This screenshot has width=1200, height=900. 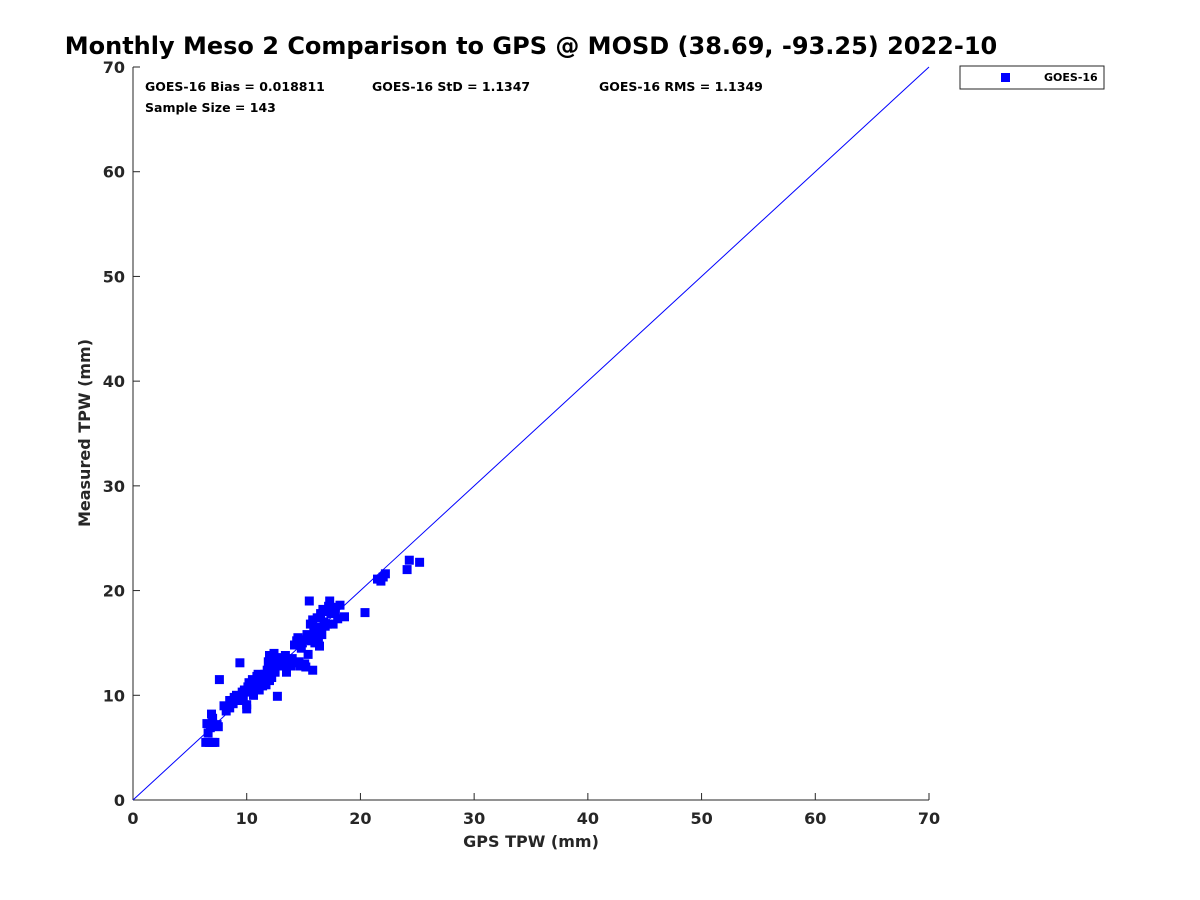 I want to click on stat-rms: GOES-16 RMS = 1.1349, so click(x=681, y=86).